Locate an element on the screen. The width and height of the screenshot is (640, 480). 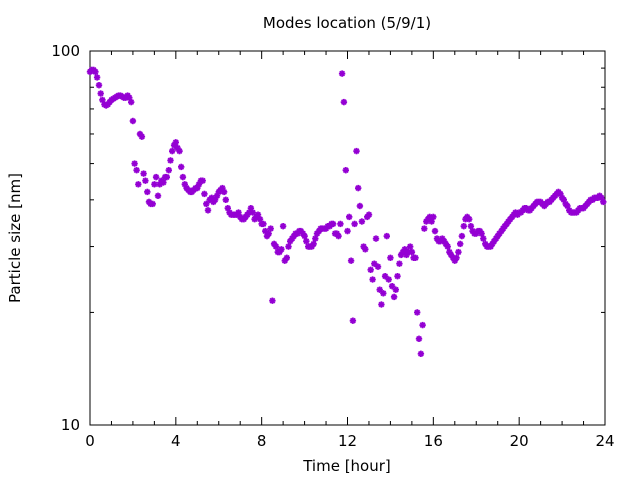
x-tick-label: 0 is located at coordinates (90, 441).